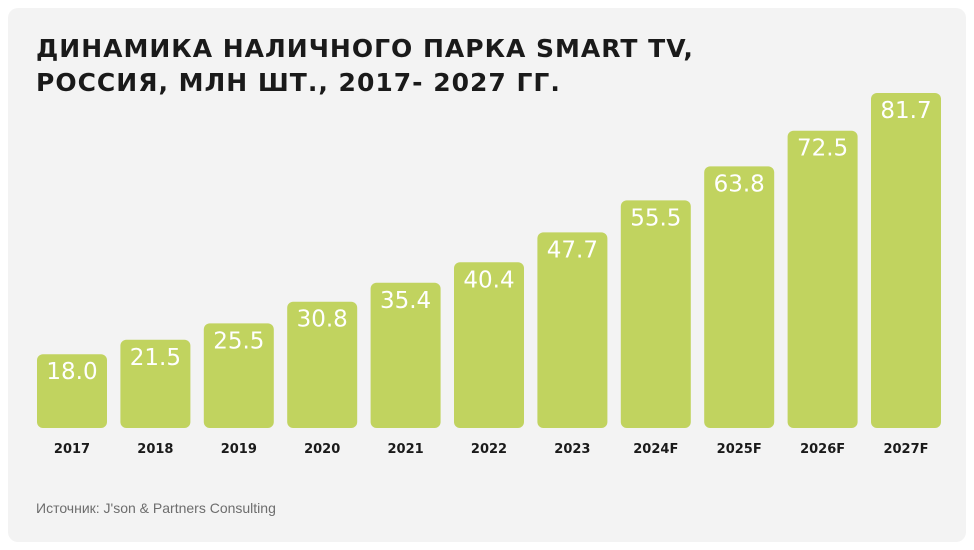 The width and height of the screenshot is (974, 550). Describe the element at coordinates (572, 449) in the screenshot. I see `x-tick-label-2023: 2023` at that location.